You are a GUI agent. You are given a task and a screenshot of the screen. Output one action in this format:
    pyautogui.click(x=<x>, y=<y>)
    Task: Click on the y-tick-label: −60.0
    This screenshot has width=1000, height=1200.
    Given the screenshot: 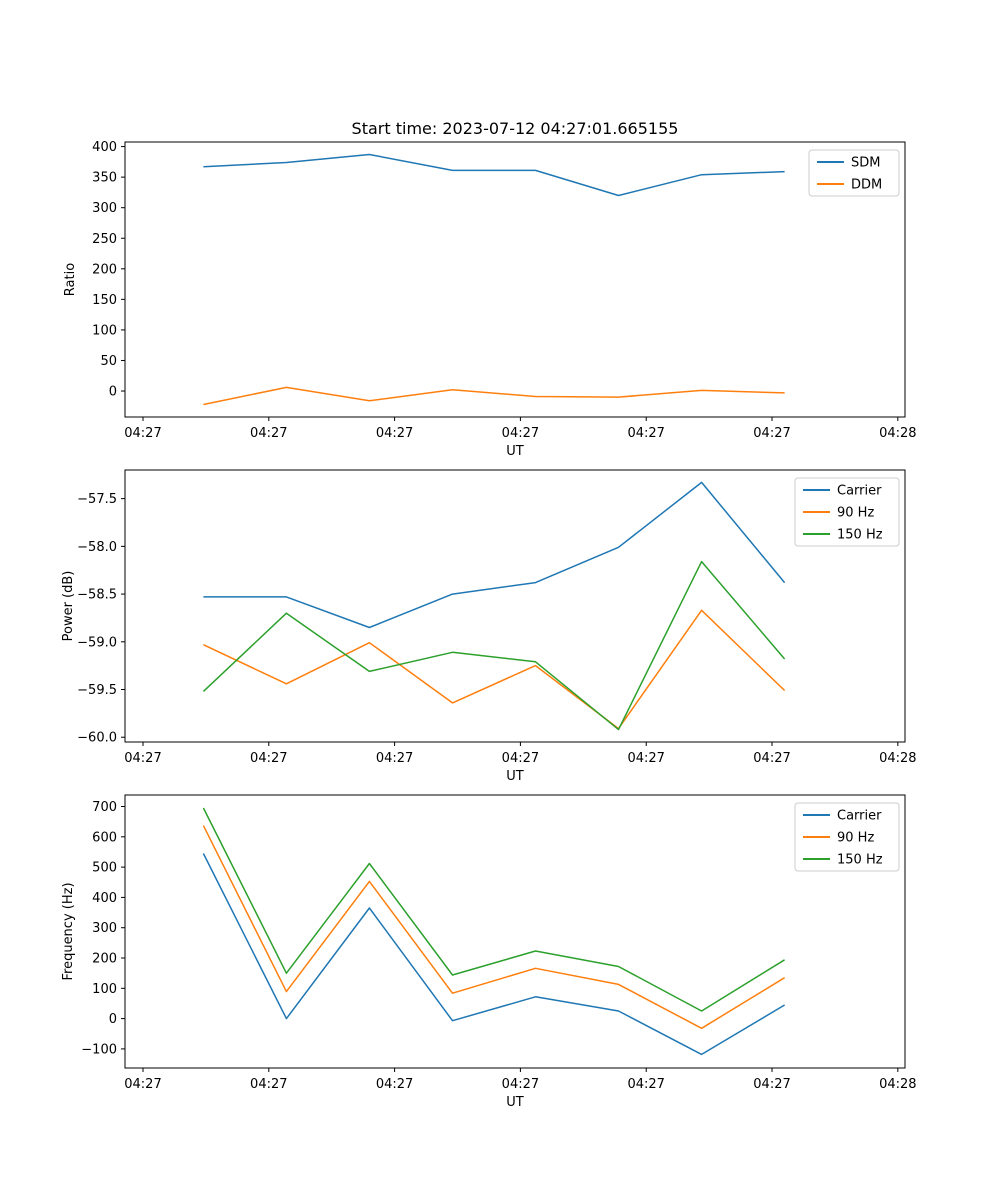 What is the action you would take?
    pyautogui.click(x=97, y=738)
    